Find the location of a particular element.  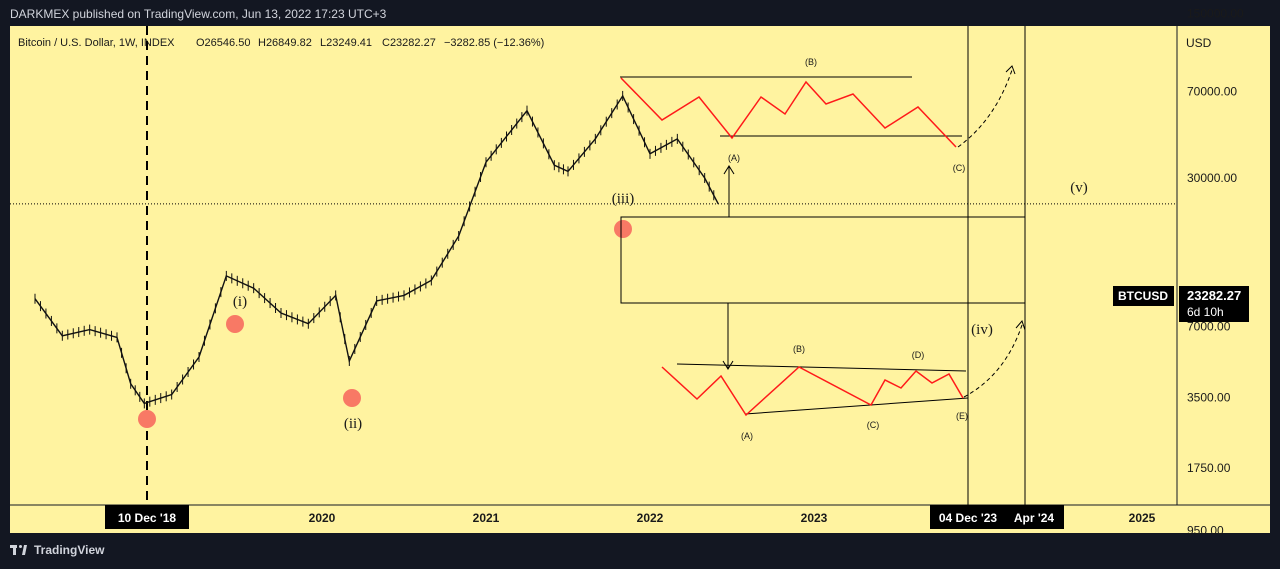

arrow-down-head is located at coordinates (728, 365).